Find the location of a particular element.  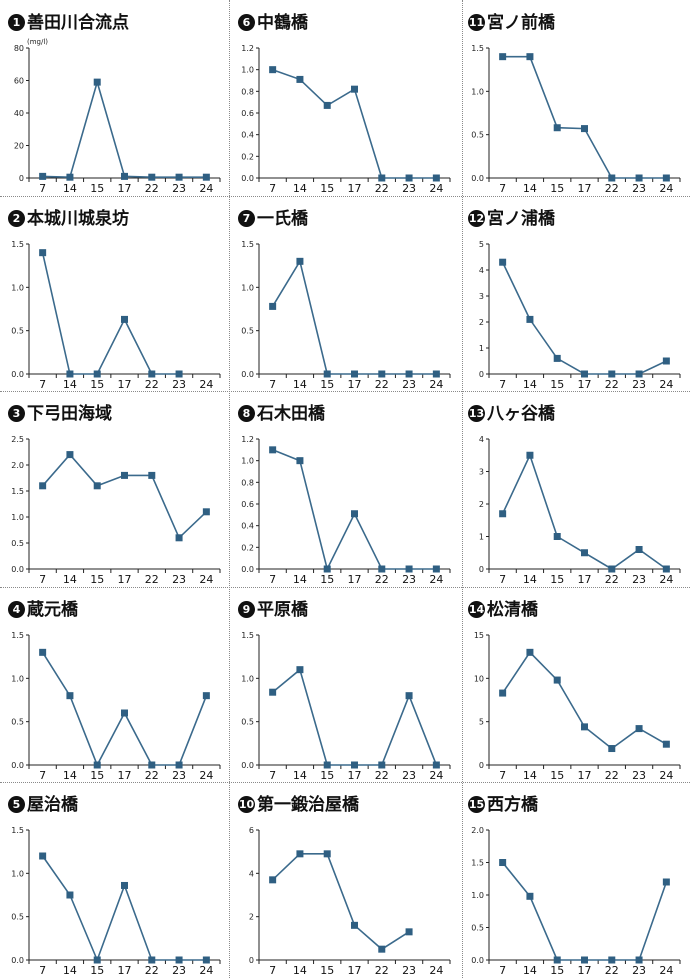

line-chart-svg: 0.0 0.5 1.0 1.5 2.0 2.5 7 14 15 17 22 23 24 is located at coordinates (116, 510).